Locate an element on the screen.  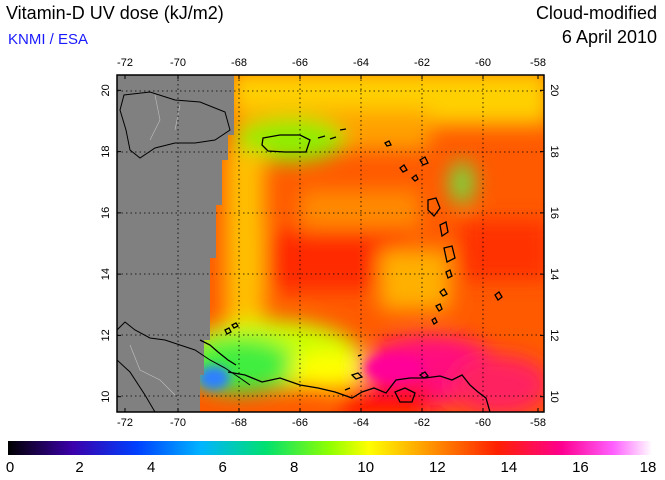
colorbar-label: 6 is located at coordinates (222, 467).